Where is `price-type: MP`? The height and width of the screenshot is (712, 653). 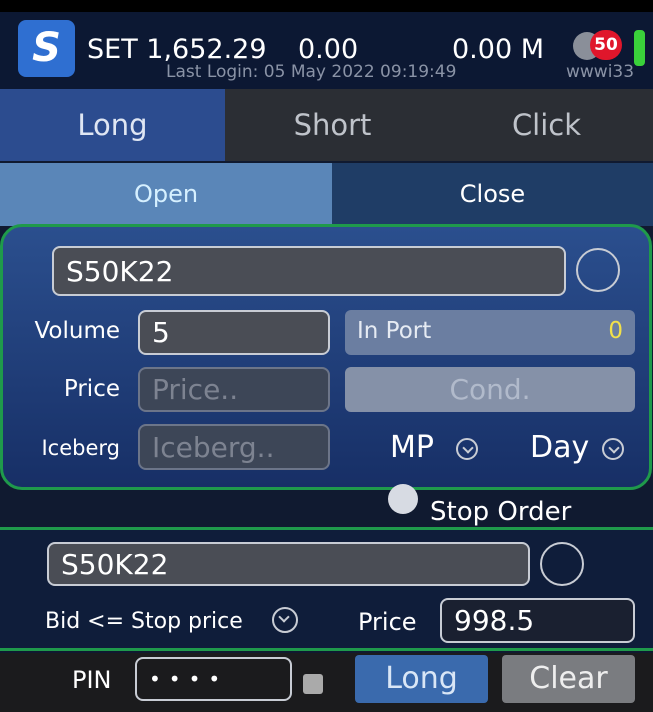 price-type: MP is located at coordinates (412, 447).